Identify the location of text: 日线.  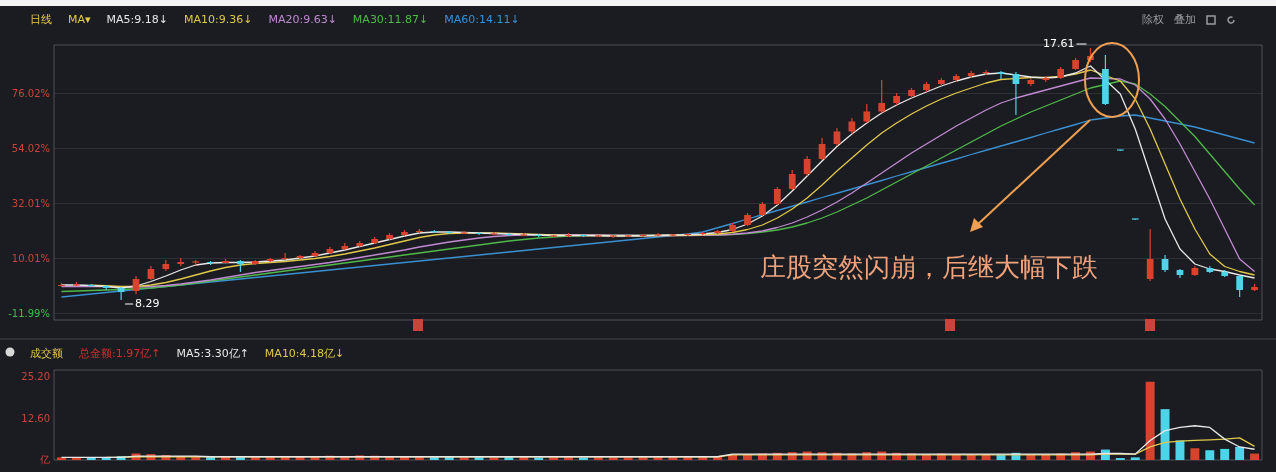
(41, 19).